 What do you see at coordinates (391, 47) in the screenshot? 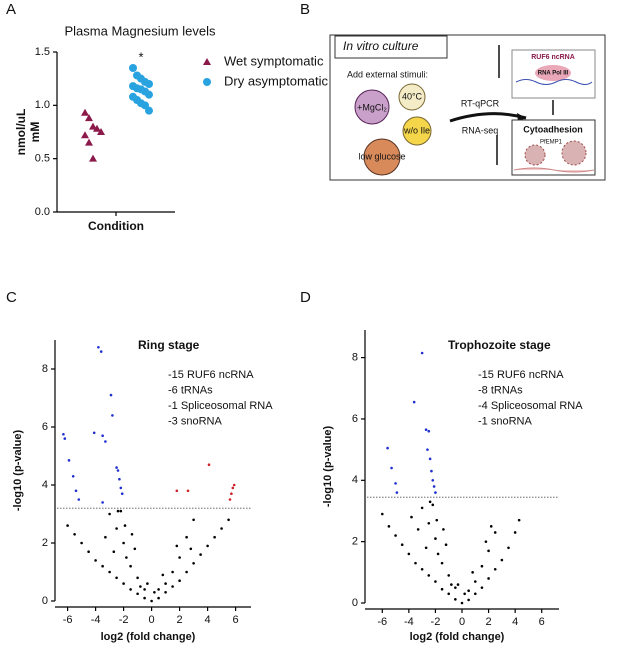
I see `title-box` at bounding box center [391, 47].